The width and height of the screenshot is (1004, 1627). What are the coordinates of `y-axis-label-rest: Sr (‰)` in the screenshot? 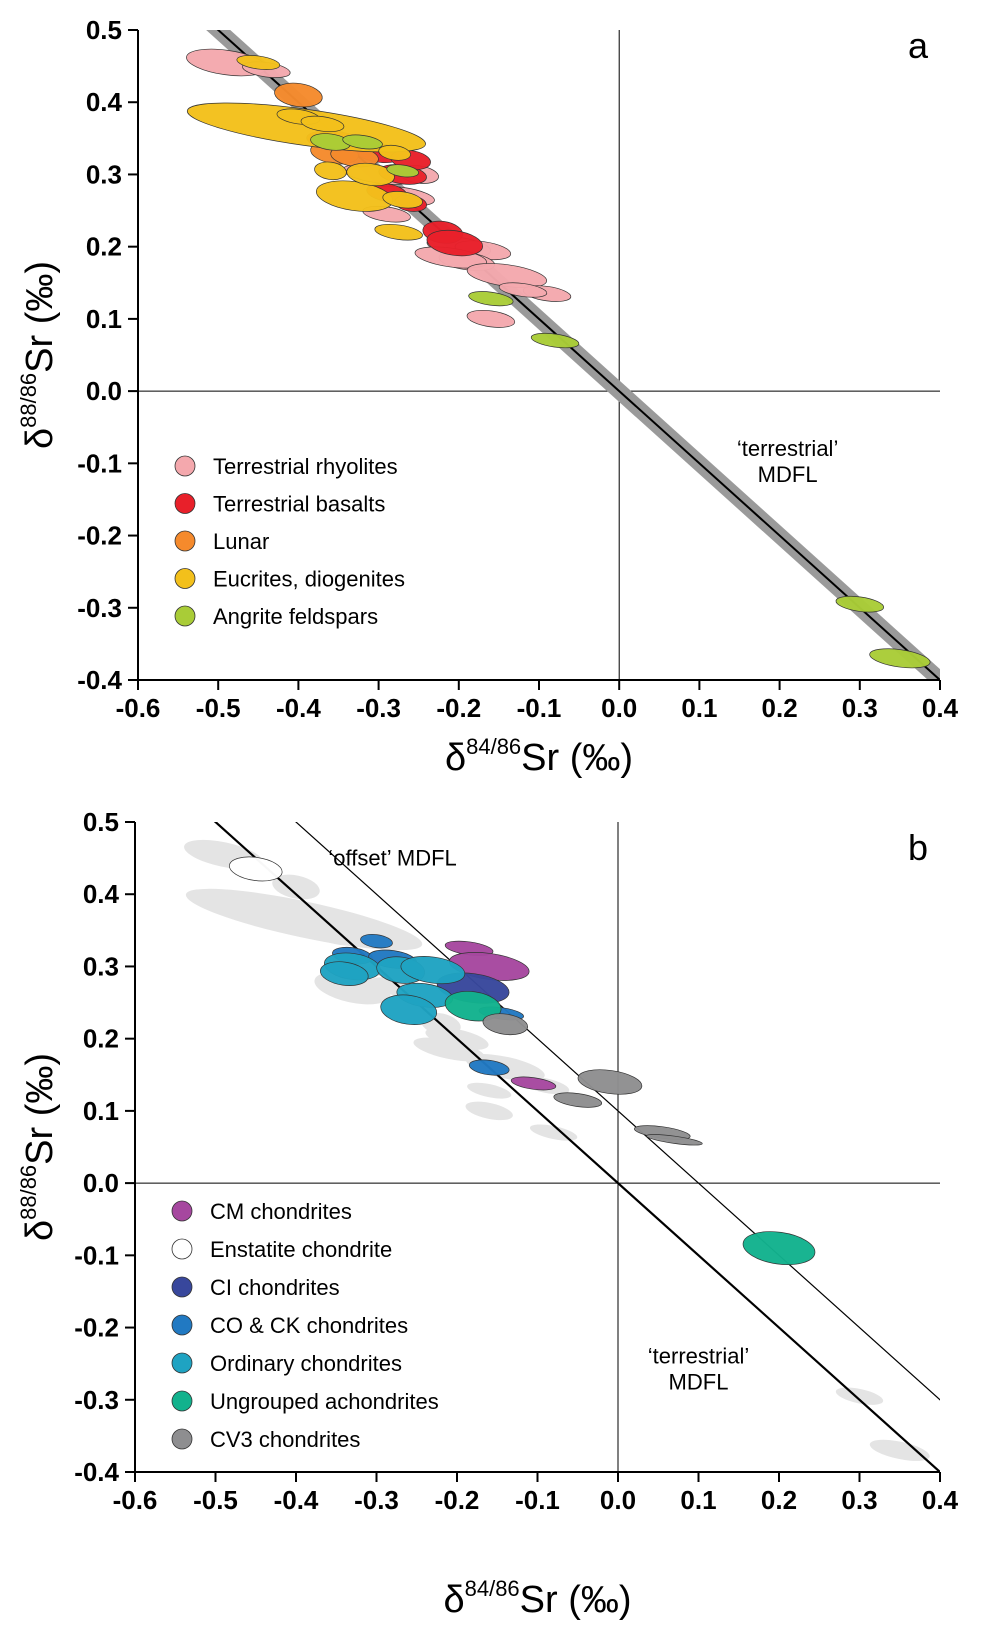 It's located at (40, 317).